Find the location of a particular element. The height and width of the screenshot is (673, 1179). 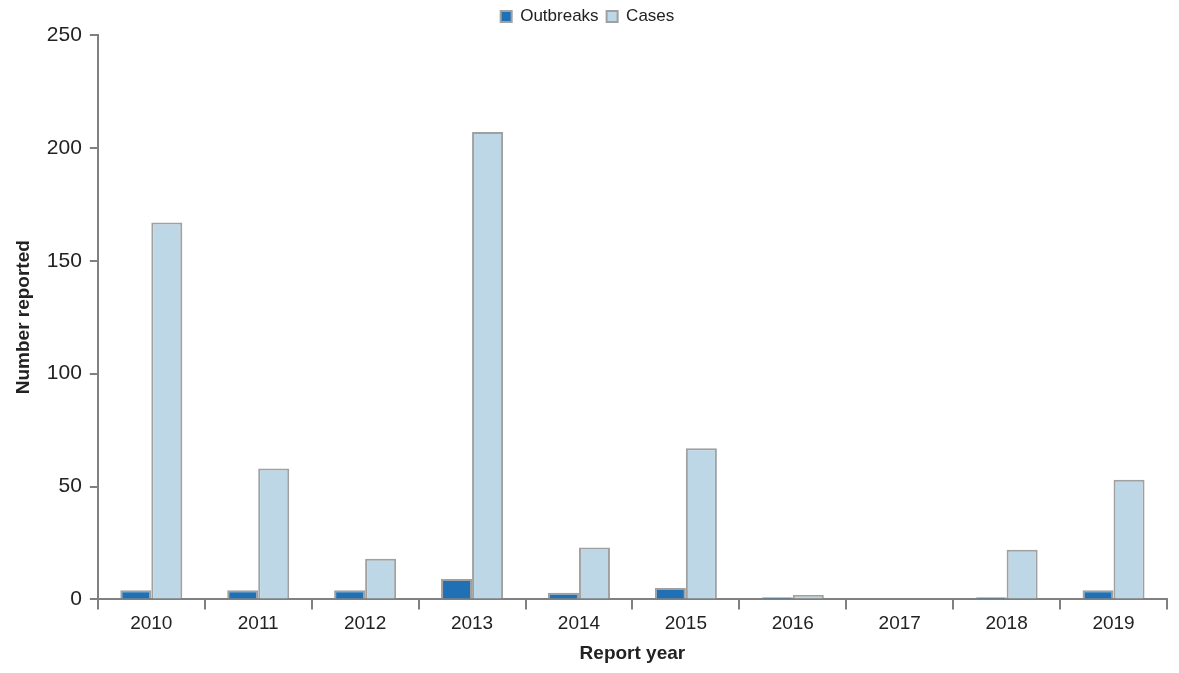

x-tick-label: 2013 is located at coordinates (472, 623).